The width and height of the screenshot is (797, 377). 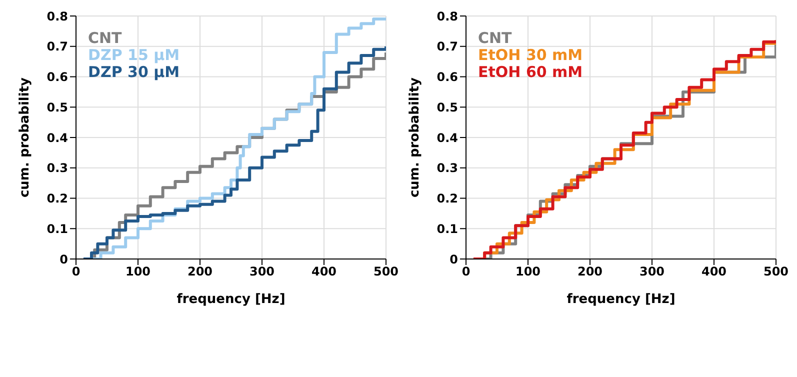 I want to click on text: EtOH 60 mM, so click(x=530, y=72).